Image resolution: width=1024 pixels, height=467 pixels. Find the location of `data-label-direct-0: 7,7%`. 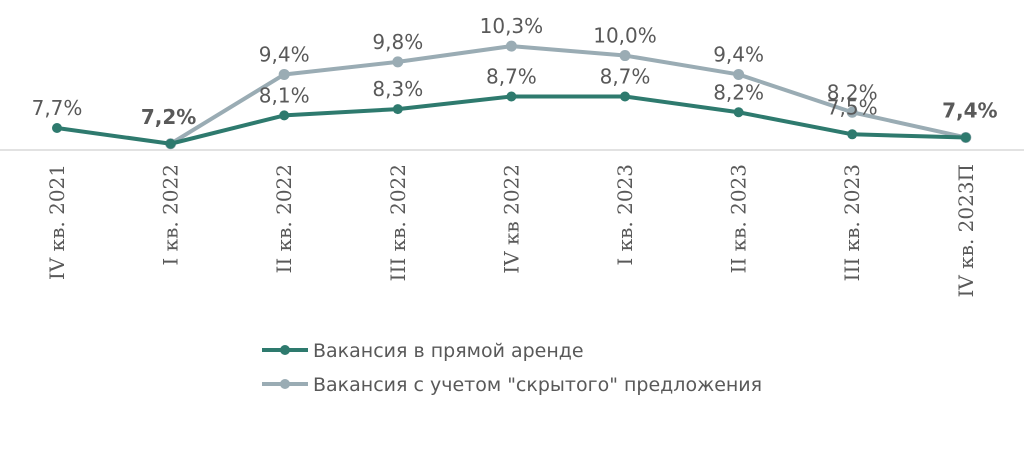

data-label-direct-0: 7,7% is located at coordinates (57, 108).